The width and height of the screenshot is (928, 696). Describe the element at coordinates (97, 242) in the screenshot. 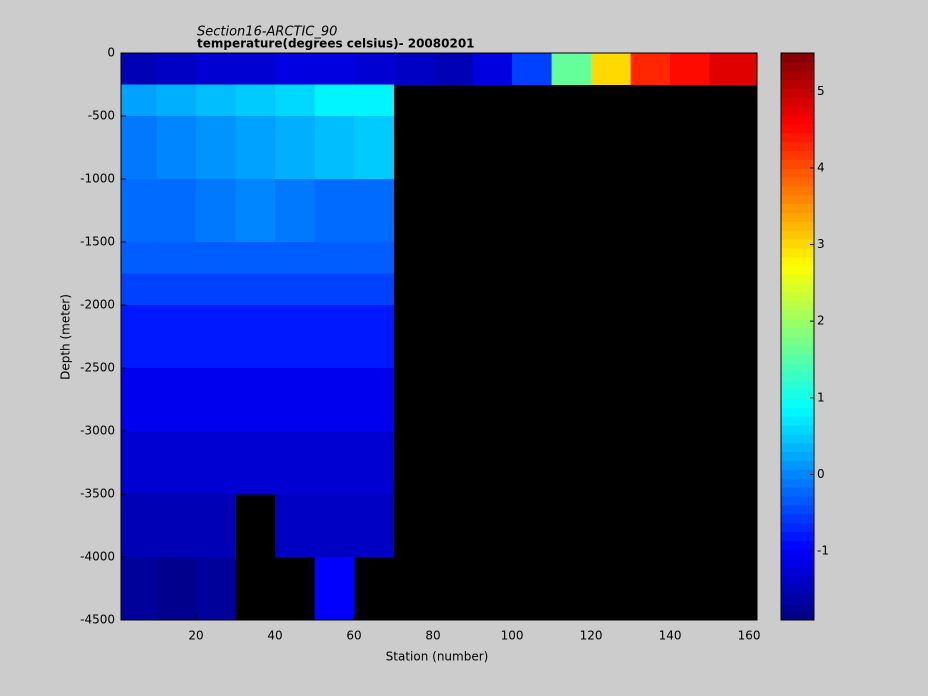

I see `y-tick-label: -1500` at that location.